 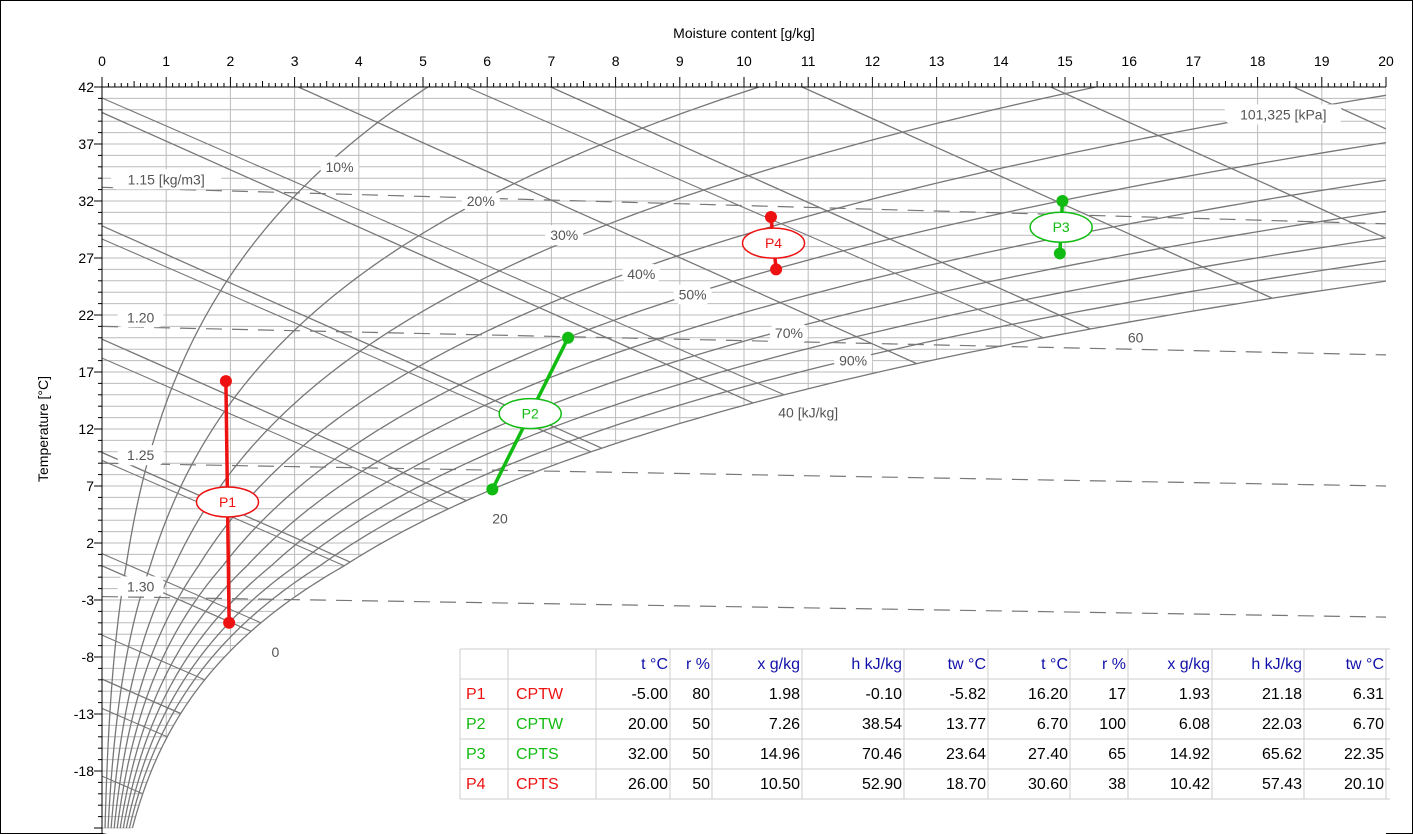 What do you see at coordinates (500, 519) in the screenshot?
I see `enthalpy-label: 20` at bounding box center [500, 519].